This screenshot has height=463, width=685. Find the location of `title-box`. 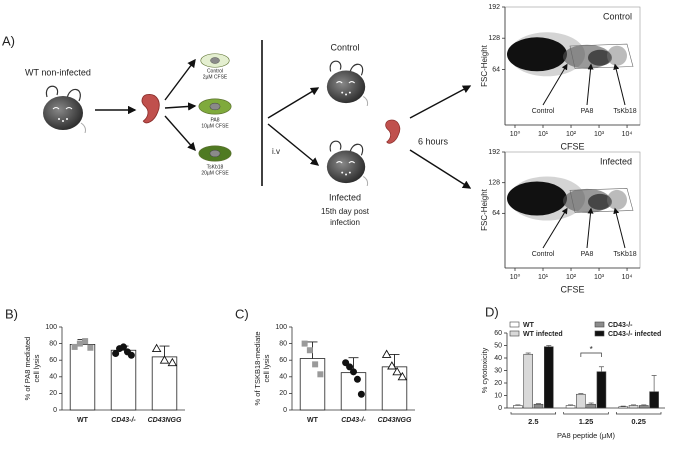

title-box is located at coordinates (614, 161).